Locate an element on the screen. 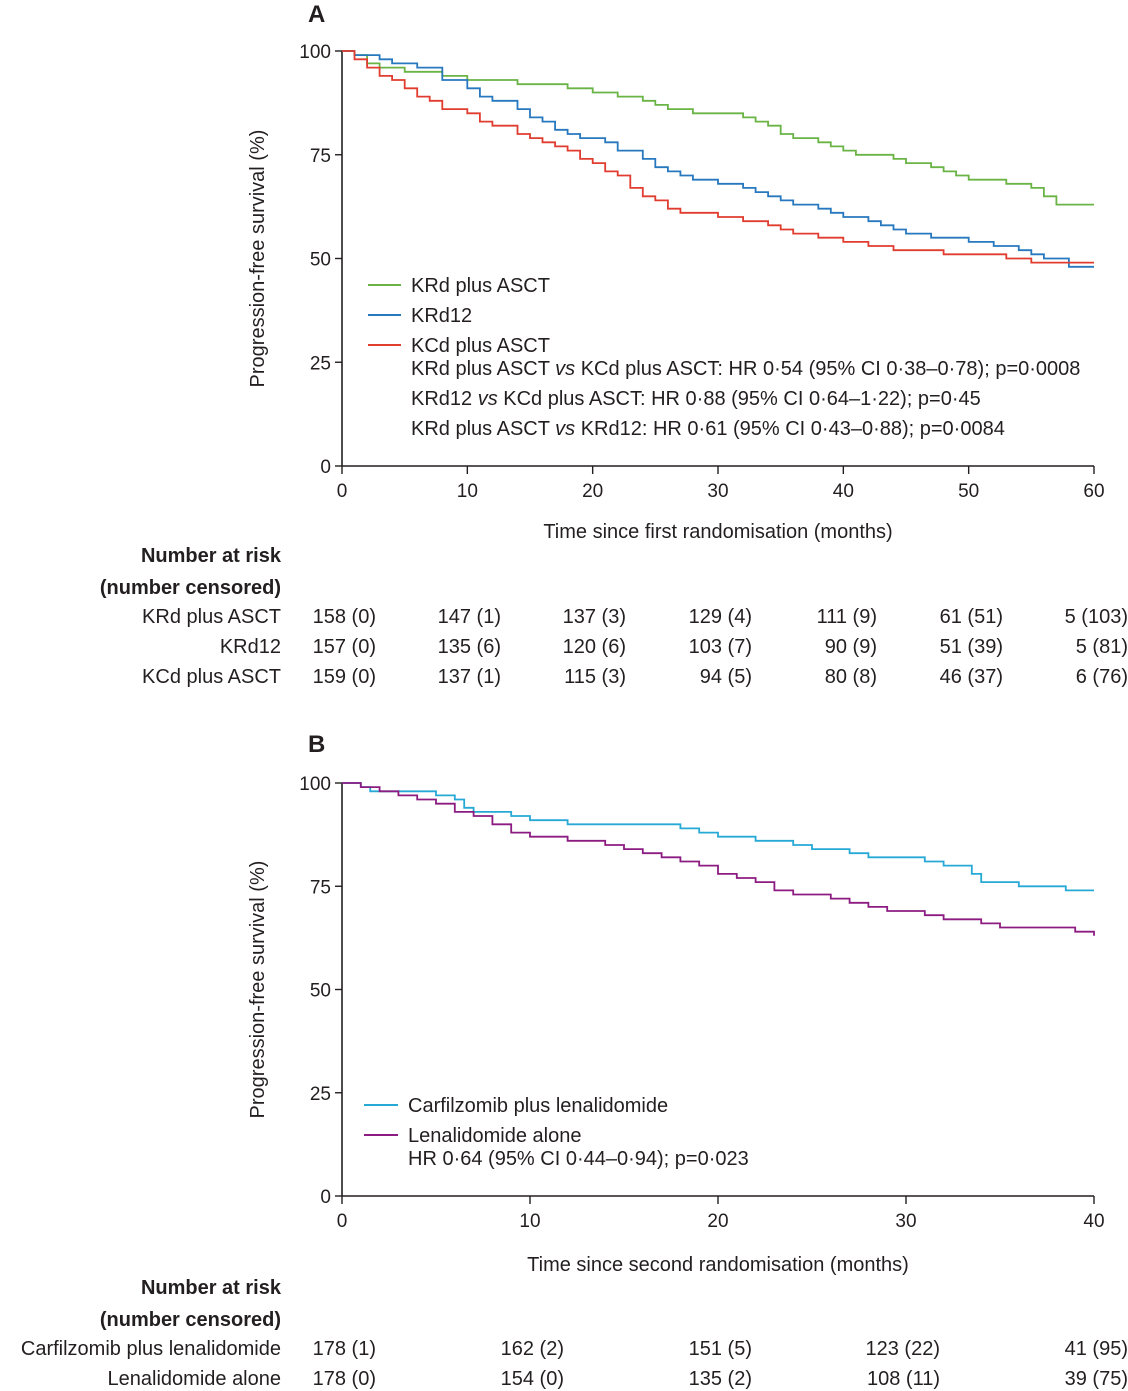 The height and width of the screenshot is (1391, 1128). risk-cell: 108 (11) is located at coordinates (903, 1379).